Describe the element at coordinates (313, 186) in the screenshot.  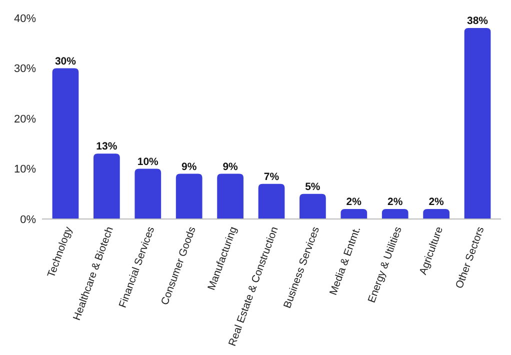
I see `data-label: 5%` at that location.